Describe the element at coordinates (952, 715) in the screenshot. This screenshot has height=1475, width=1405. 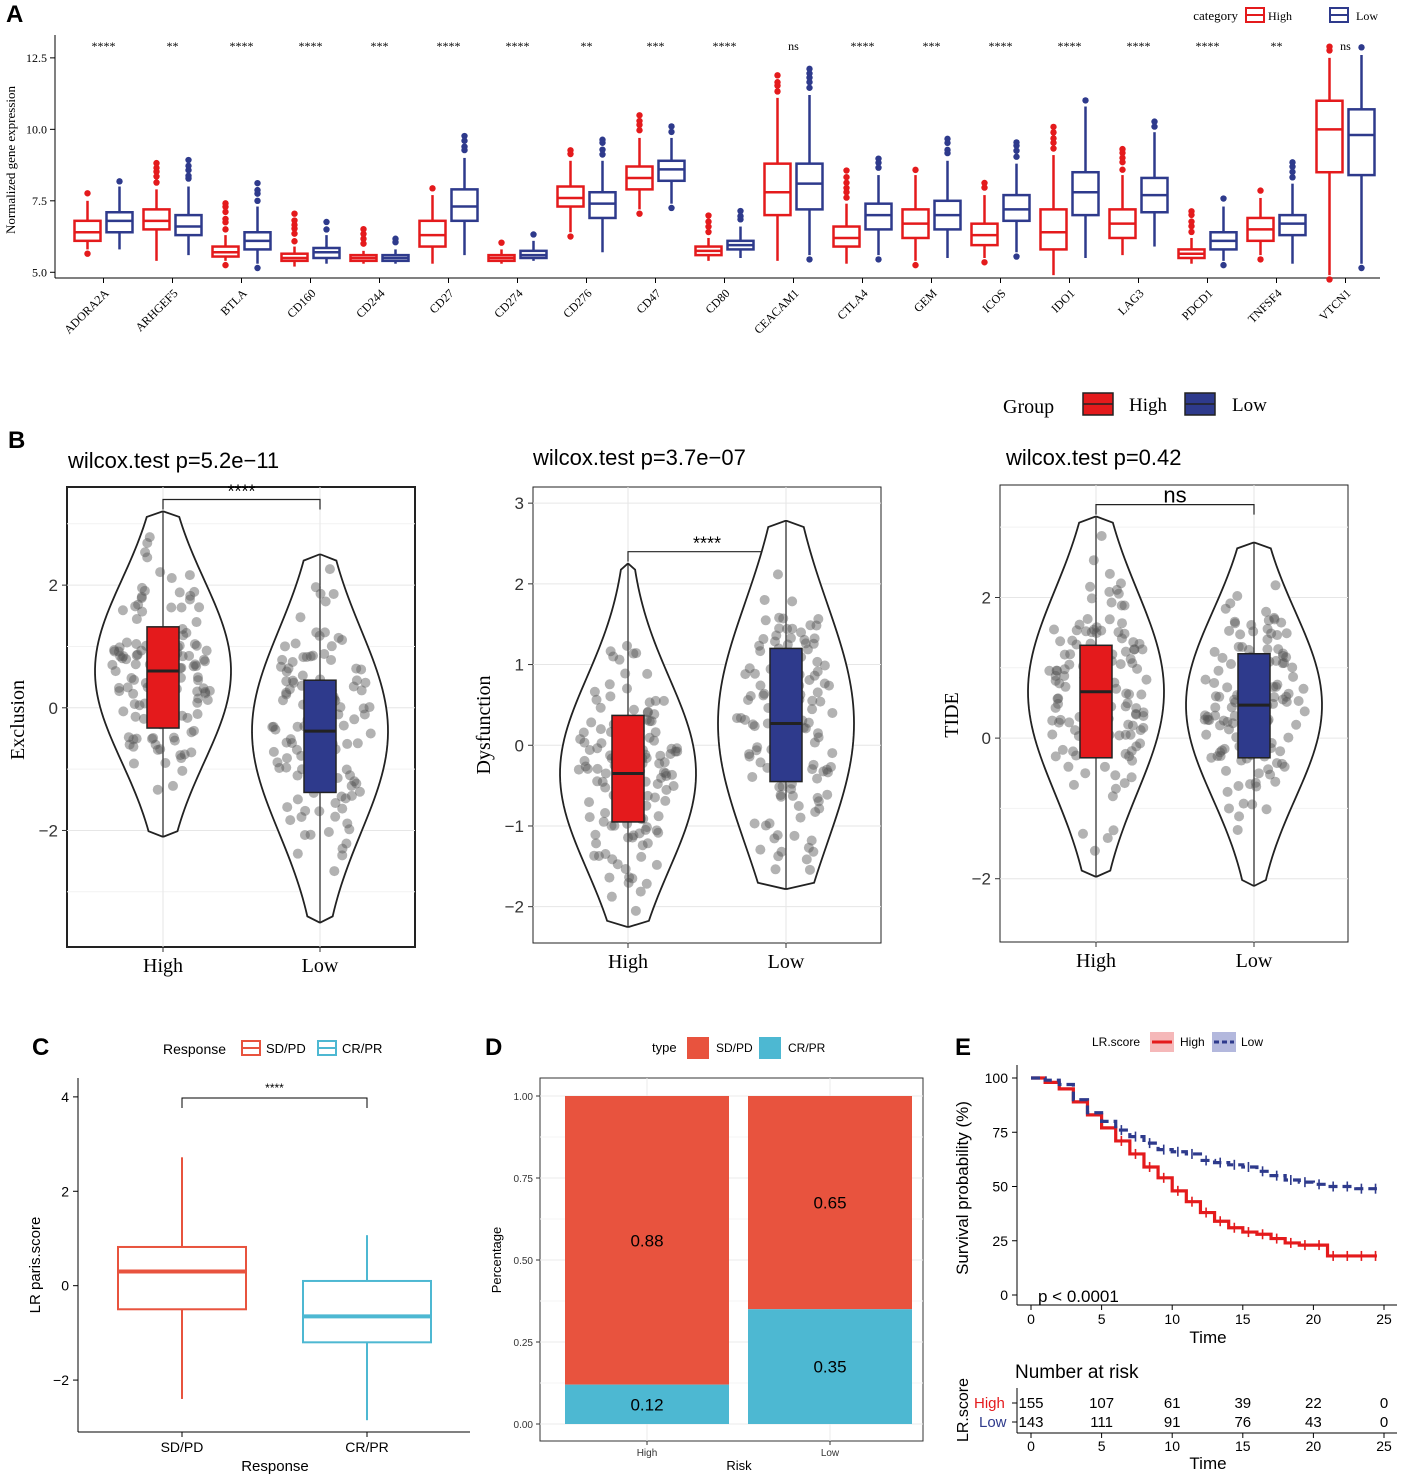
I see `b3-ylabel: TIDE` at that location.